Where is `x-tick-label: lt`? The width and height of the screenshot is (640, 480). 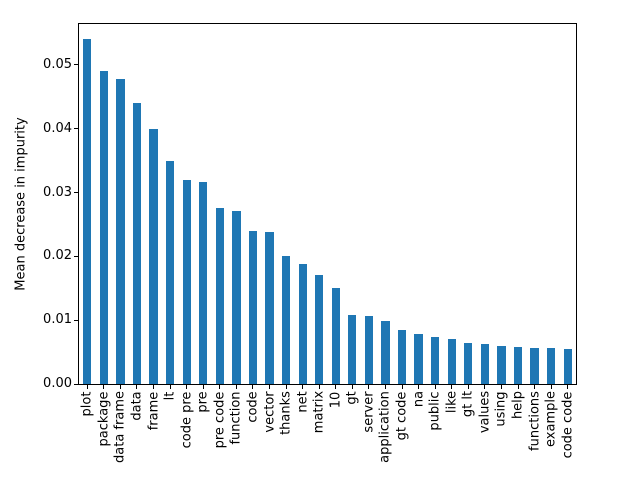 x-tick-label: lt is located at coordinates (170, 395).